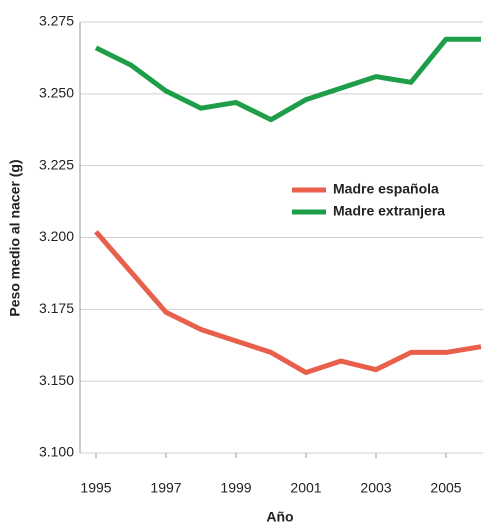 The height and width of the screenshot is (528, 493). I want to click on x-axis-label: Año, so click(279, 517).